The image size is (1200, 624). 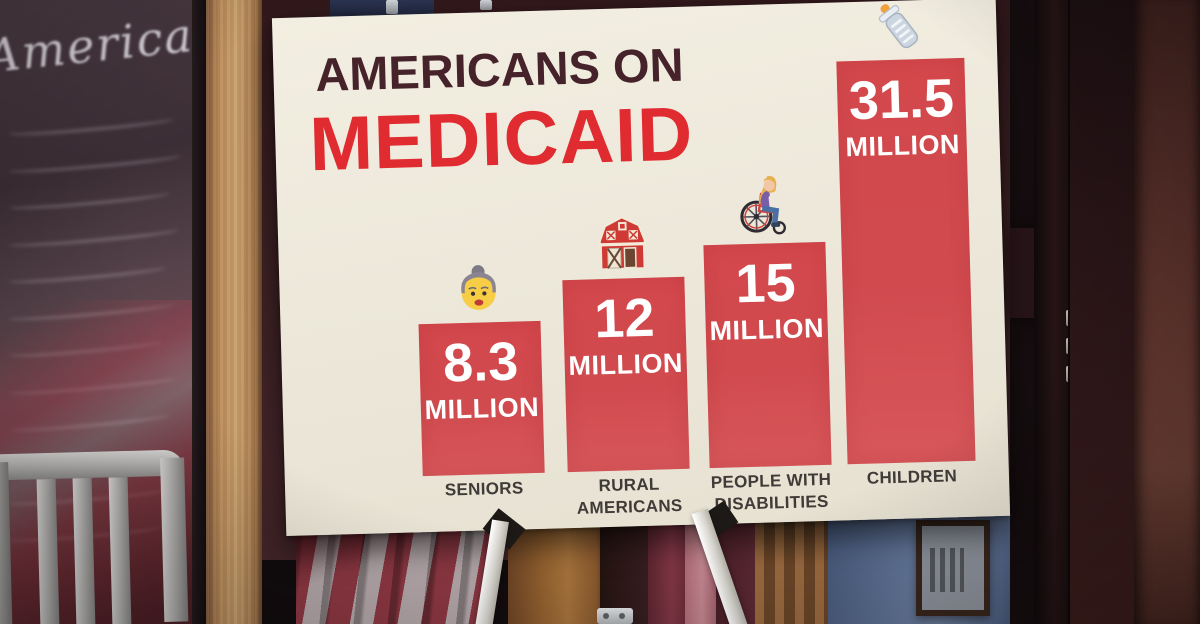 I want to click on bar-column-rural-americans: 12 MILLION, so click(x=625, y=343).